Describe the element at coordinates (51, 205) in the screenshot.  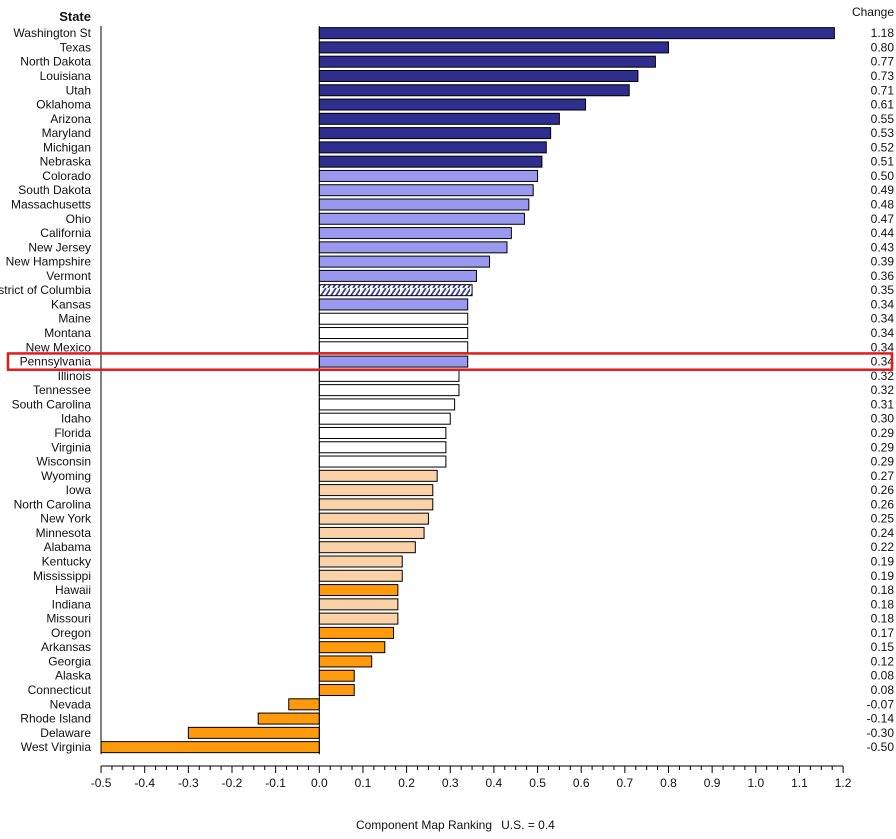
I see `category-label: Massachusetts` at that location.